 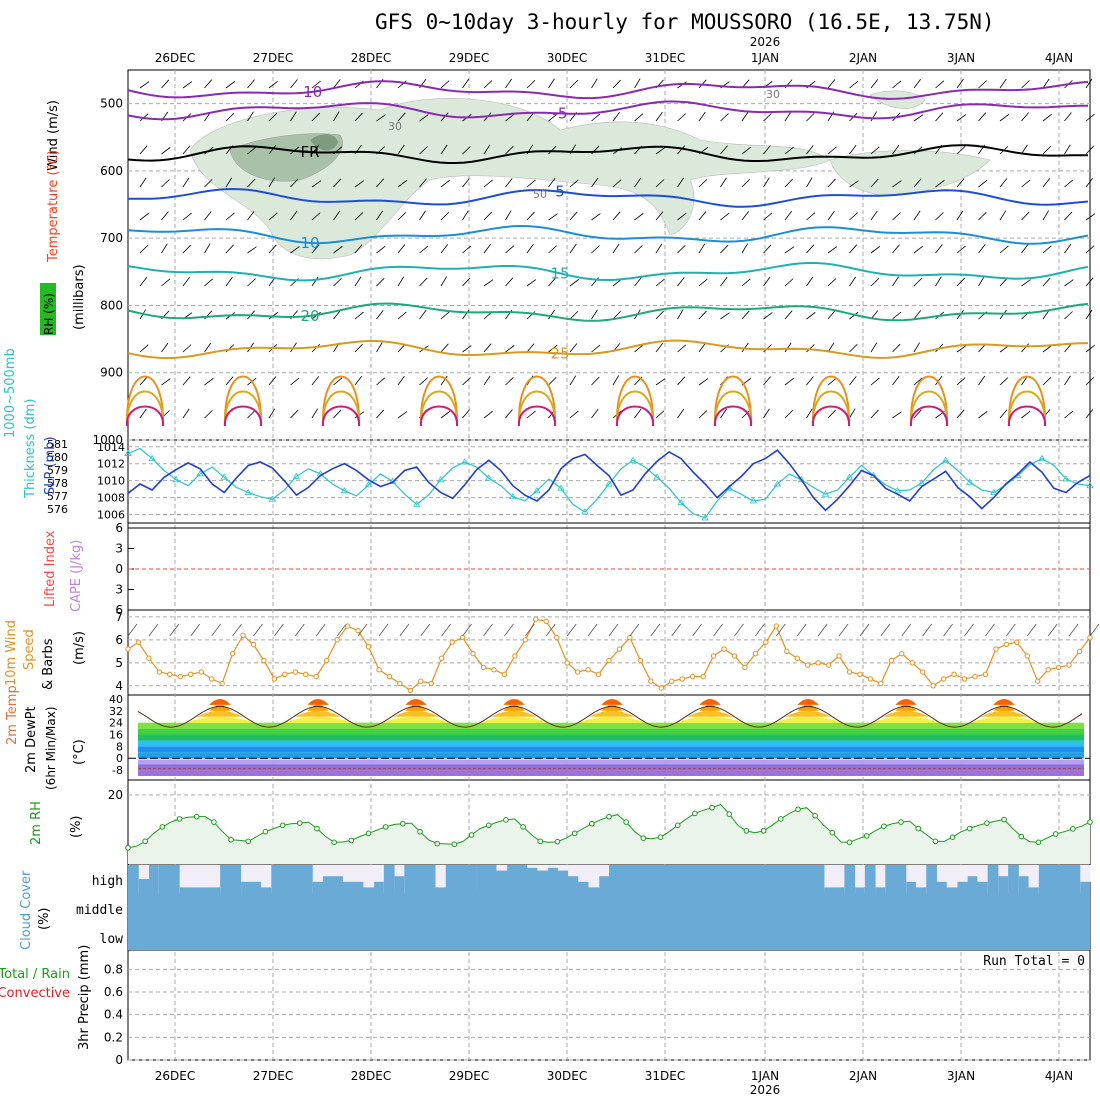 I want to click on rh-legend-box, so click(x=48, y=309).